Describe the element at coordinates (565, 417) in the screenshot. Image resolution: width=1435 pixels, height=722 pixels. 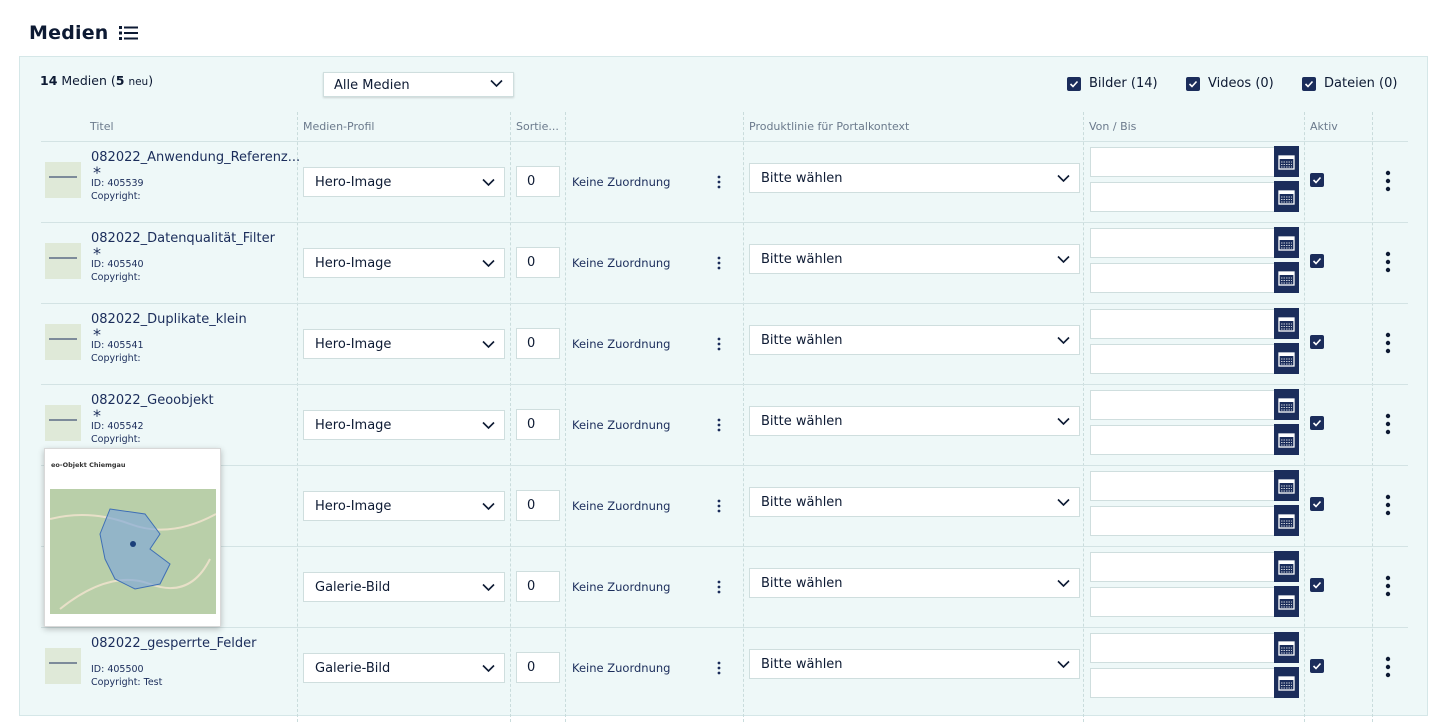
I see `column-divider` at that location.